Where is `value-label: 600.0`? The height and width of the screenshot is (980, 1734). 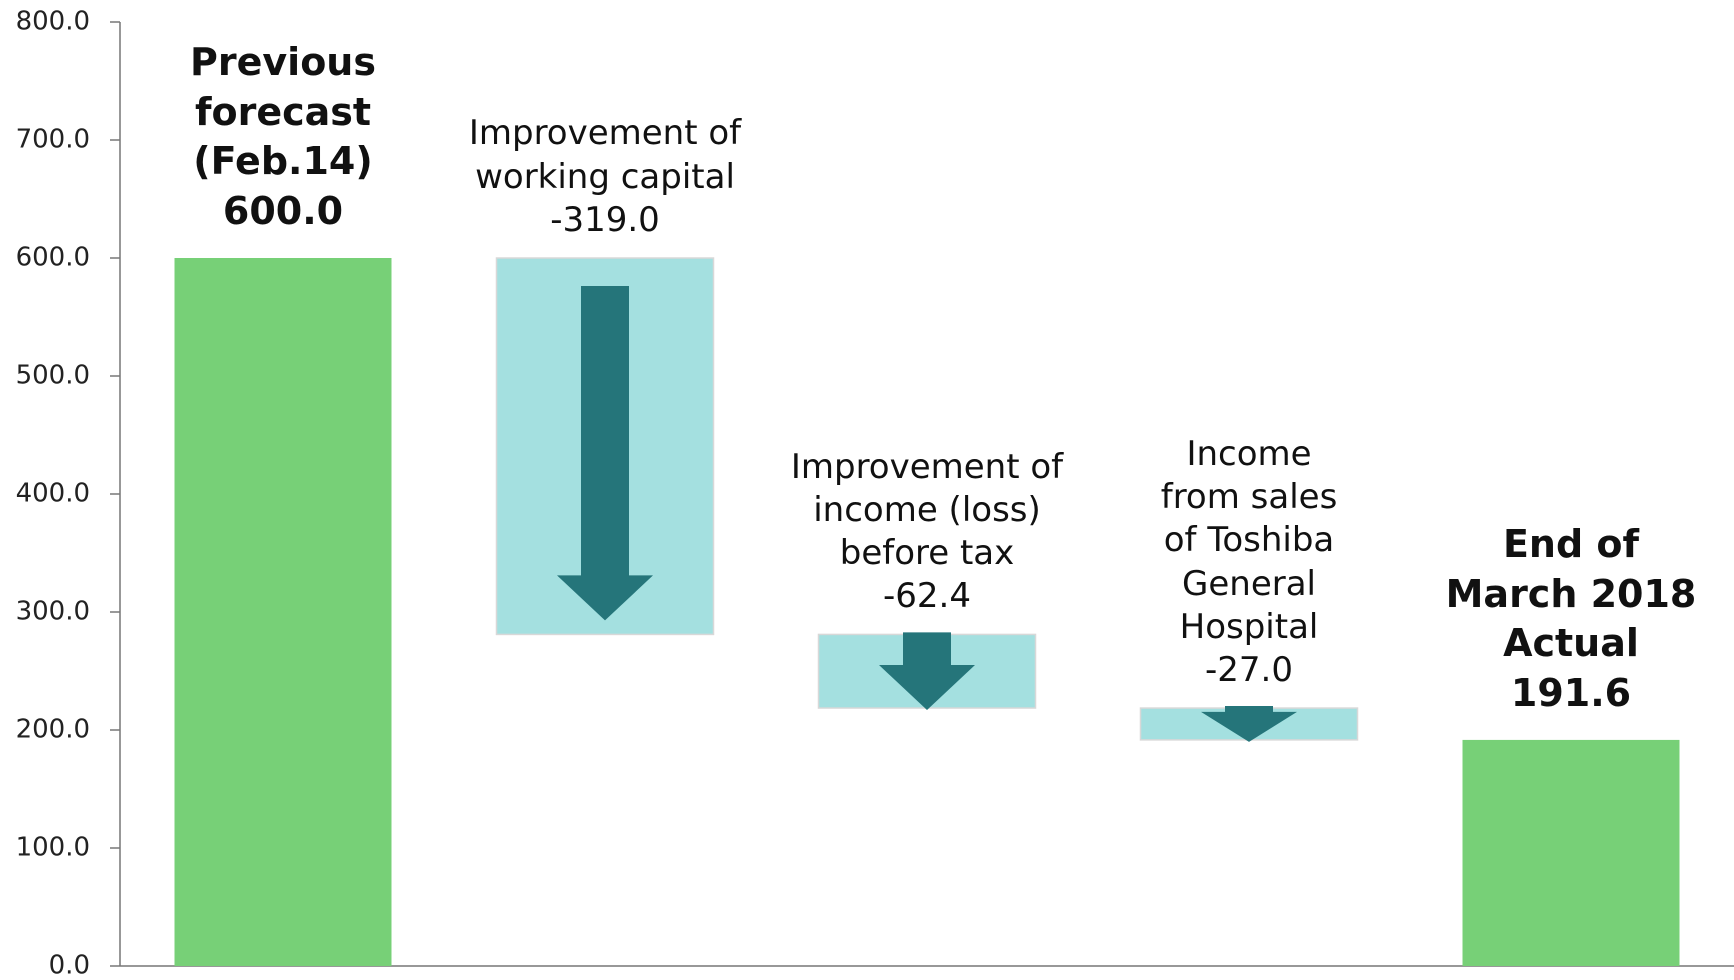 value-label: 600.0 is located at coordinates (283, 210).